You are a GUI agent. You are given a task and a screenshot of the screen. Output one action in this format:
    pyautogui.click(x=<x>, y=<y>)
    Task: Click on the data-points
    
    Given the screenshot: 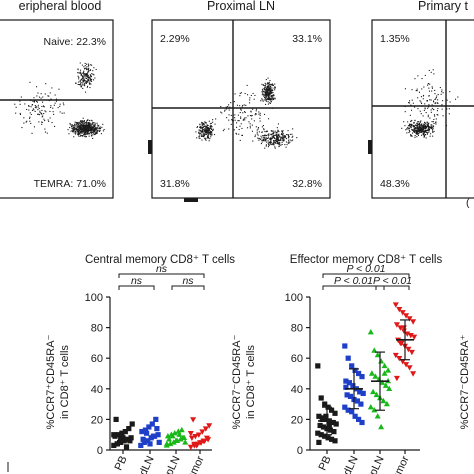 What is the action you would take?
    pyautogui.click(x=162, y=433)
    